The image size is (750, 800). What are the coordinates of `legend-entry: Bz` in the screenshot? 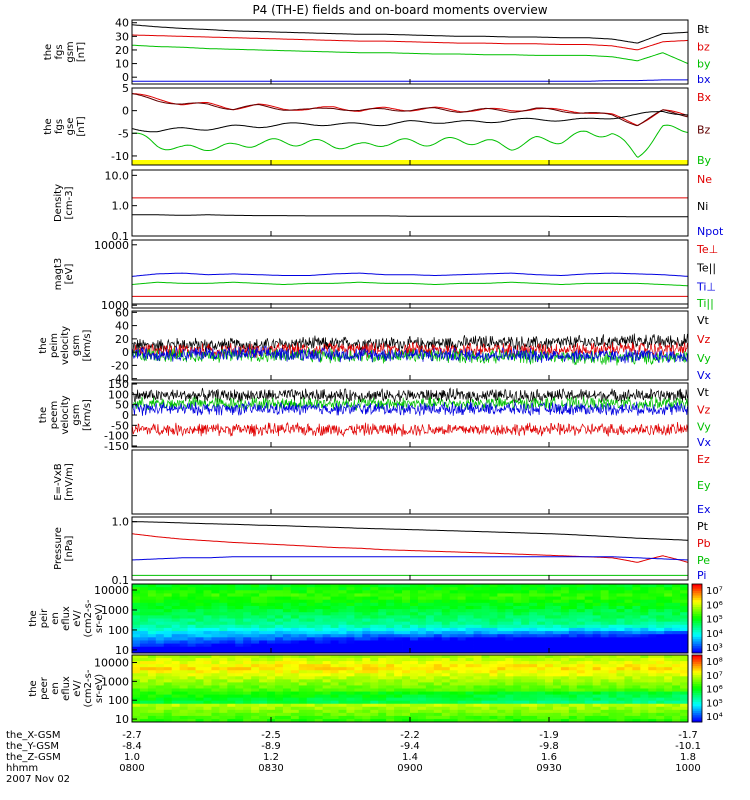 It's located at (704, 130).